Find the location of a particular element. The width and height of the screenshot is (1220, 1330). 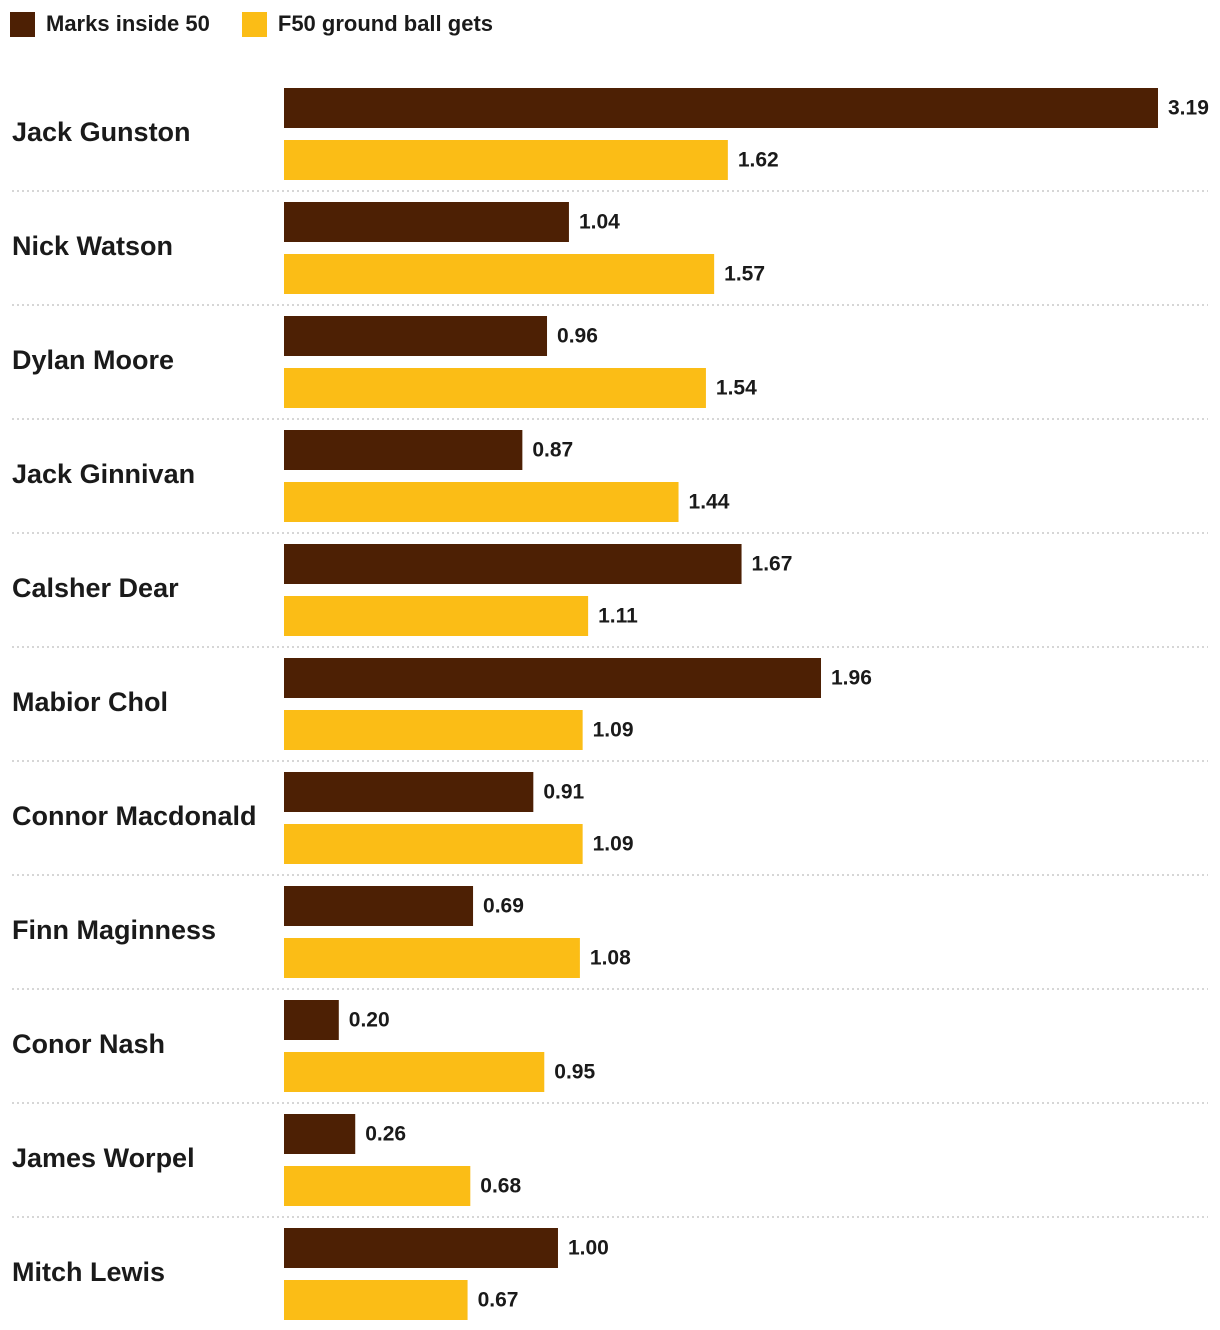

legend: Marks inside 50 F50 ground ball gets is located at coordinates (267, 24).